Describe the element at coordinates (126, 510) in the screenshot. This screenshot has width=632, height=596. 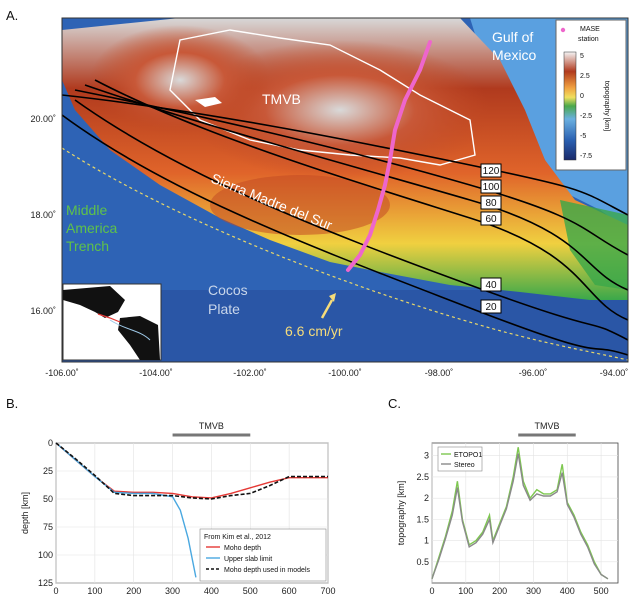
I see `series-line-upper-slab-limit` at that location.